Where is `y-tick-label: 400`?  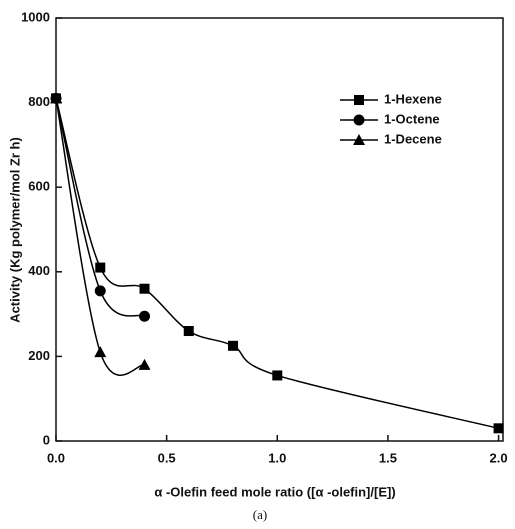 y-tick-label: 400 is located at coordinates (39, 270).